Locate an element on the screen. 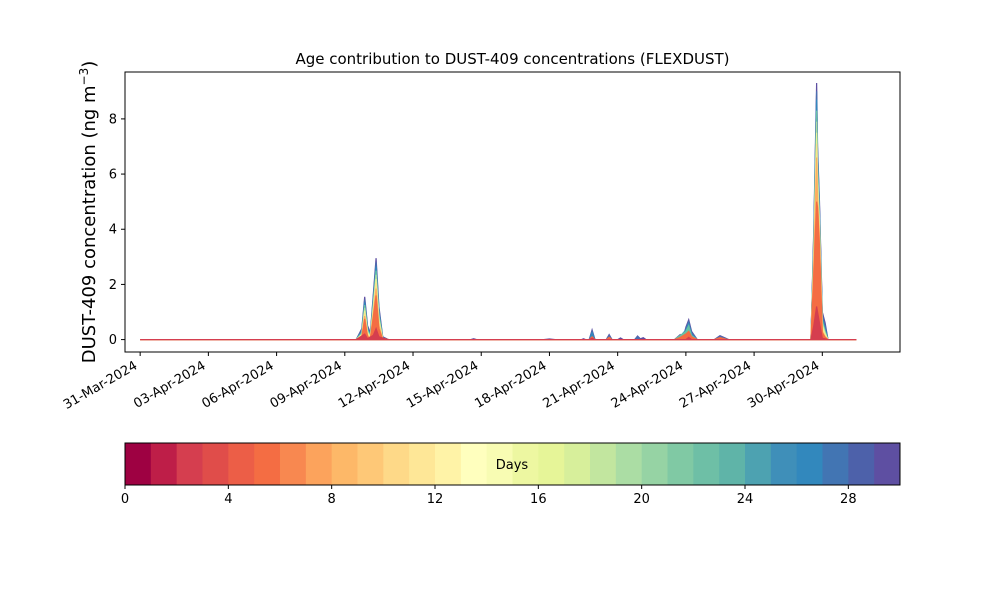 The width and height of the screenshot is (1000, 600). colorbar-tick-label-2: 8 is located at coordinates (332, 499).